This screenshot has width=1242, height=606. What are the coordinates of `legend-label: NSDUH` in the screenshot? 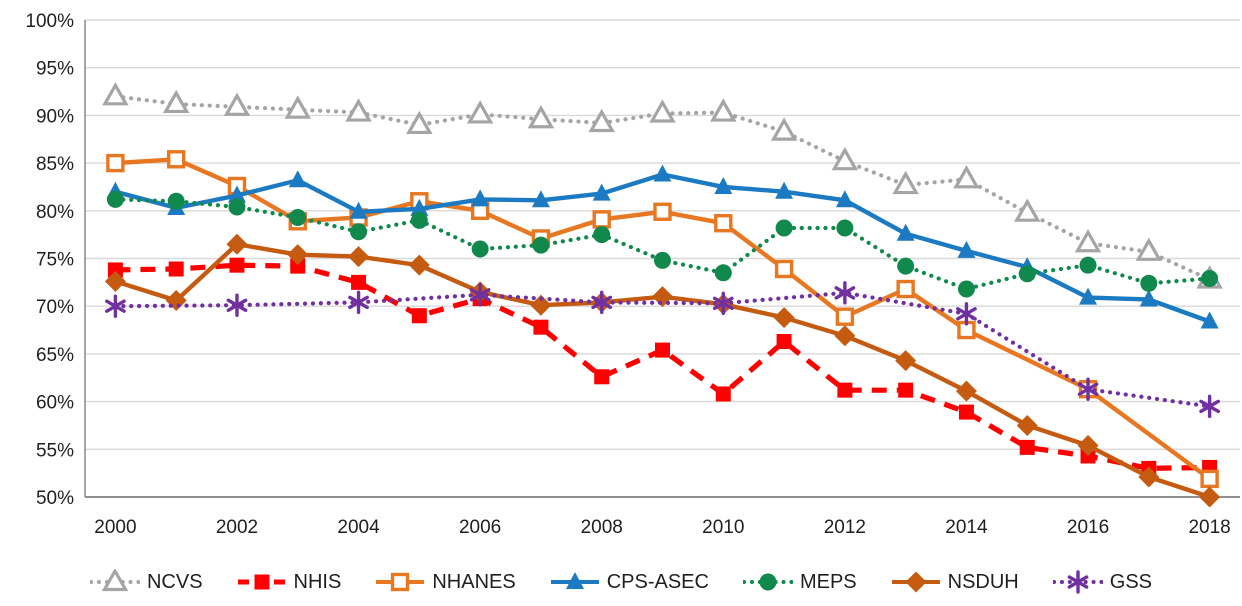 It's located at (983, 581).